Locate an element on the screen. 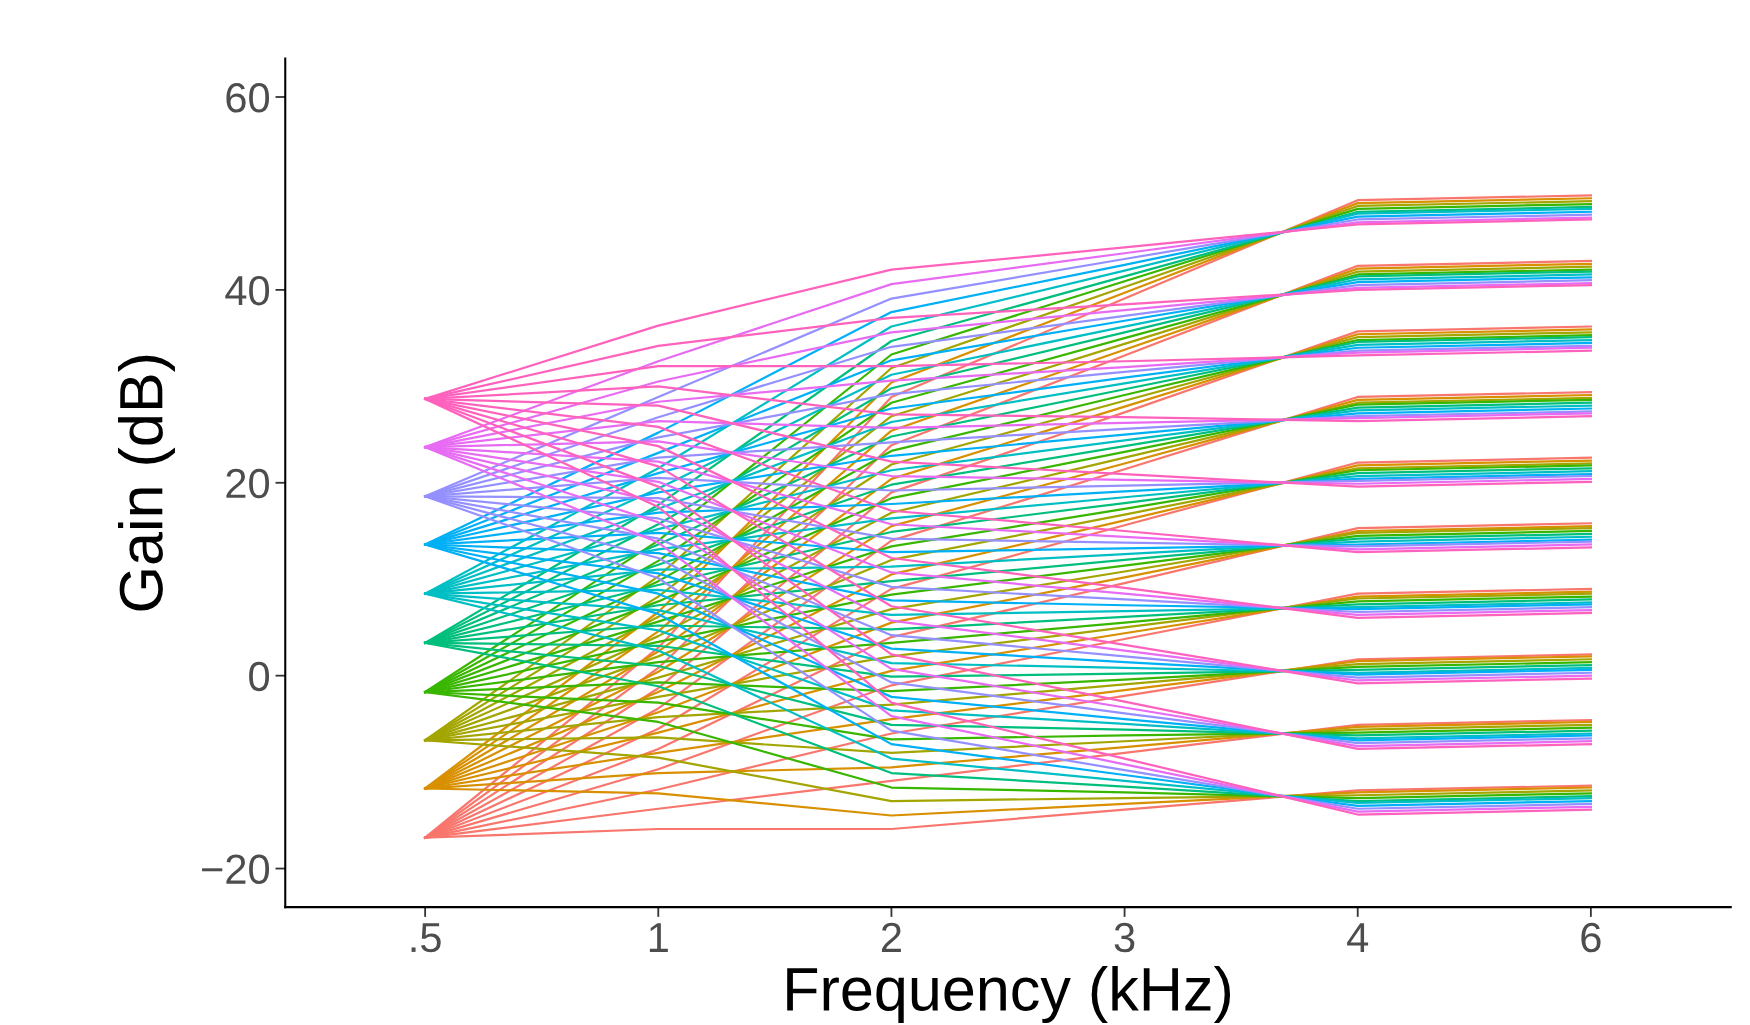 The height and width of the screenshot is (1025, 1750). y-tick-label: −20 is located at coordinates (236, 869).